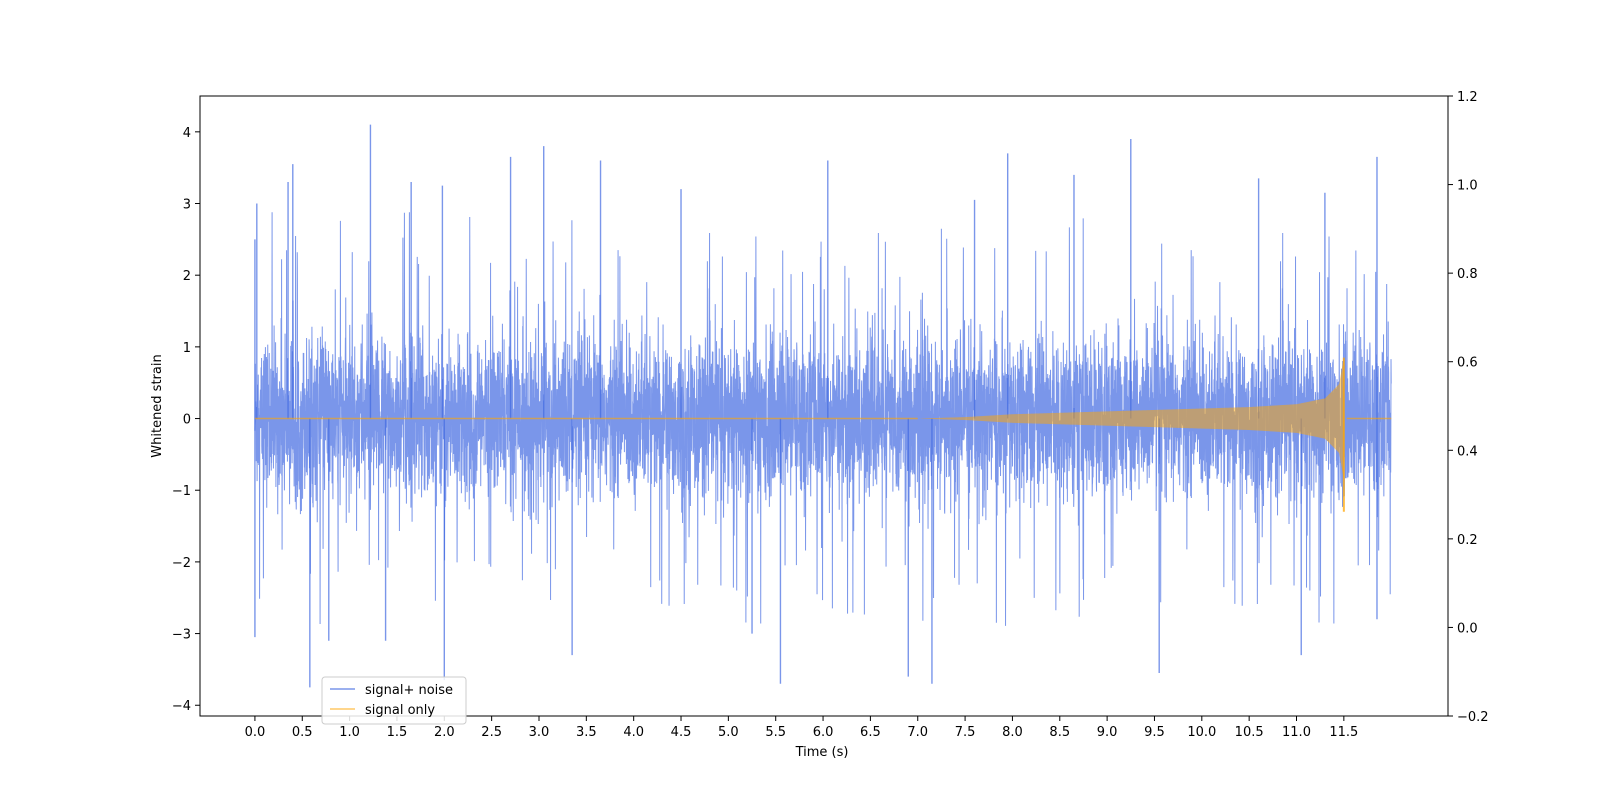 This screenshot has height=800, width=1600. I want to click on legend-label-signal-only: signal only, so click(400, 710).